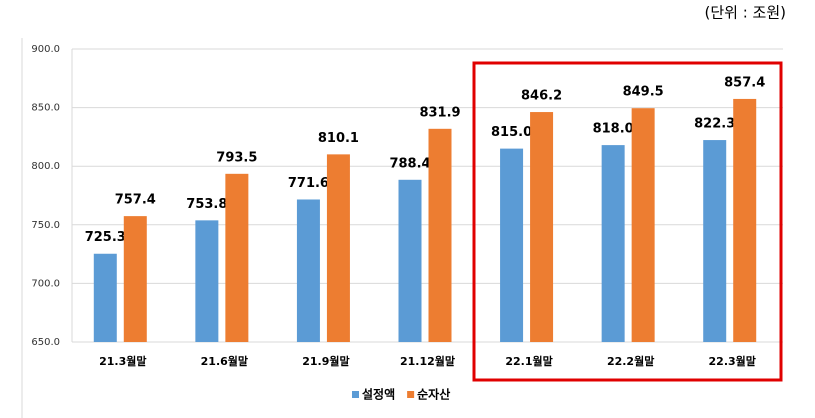  Describe the element at coordinates (206, 204) in the screenshot. I see `value-label: 753.8` at that location.